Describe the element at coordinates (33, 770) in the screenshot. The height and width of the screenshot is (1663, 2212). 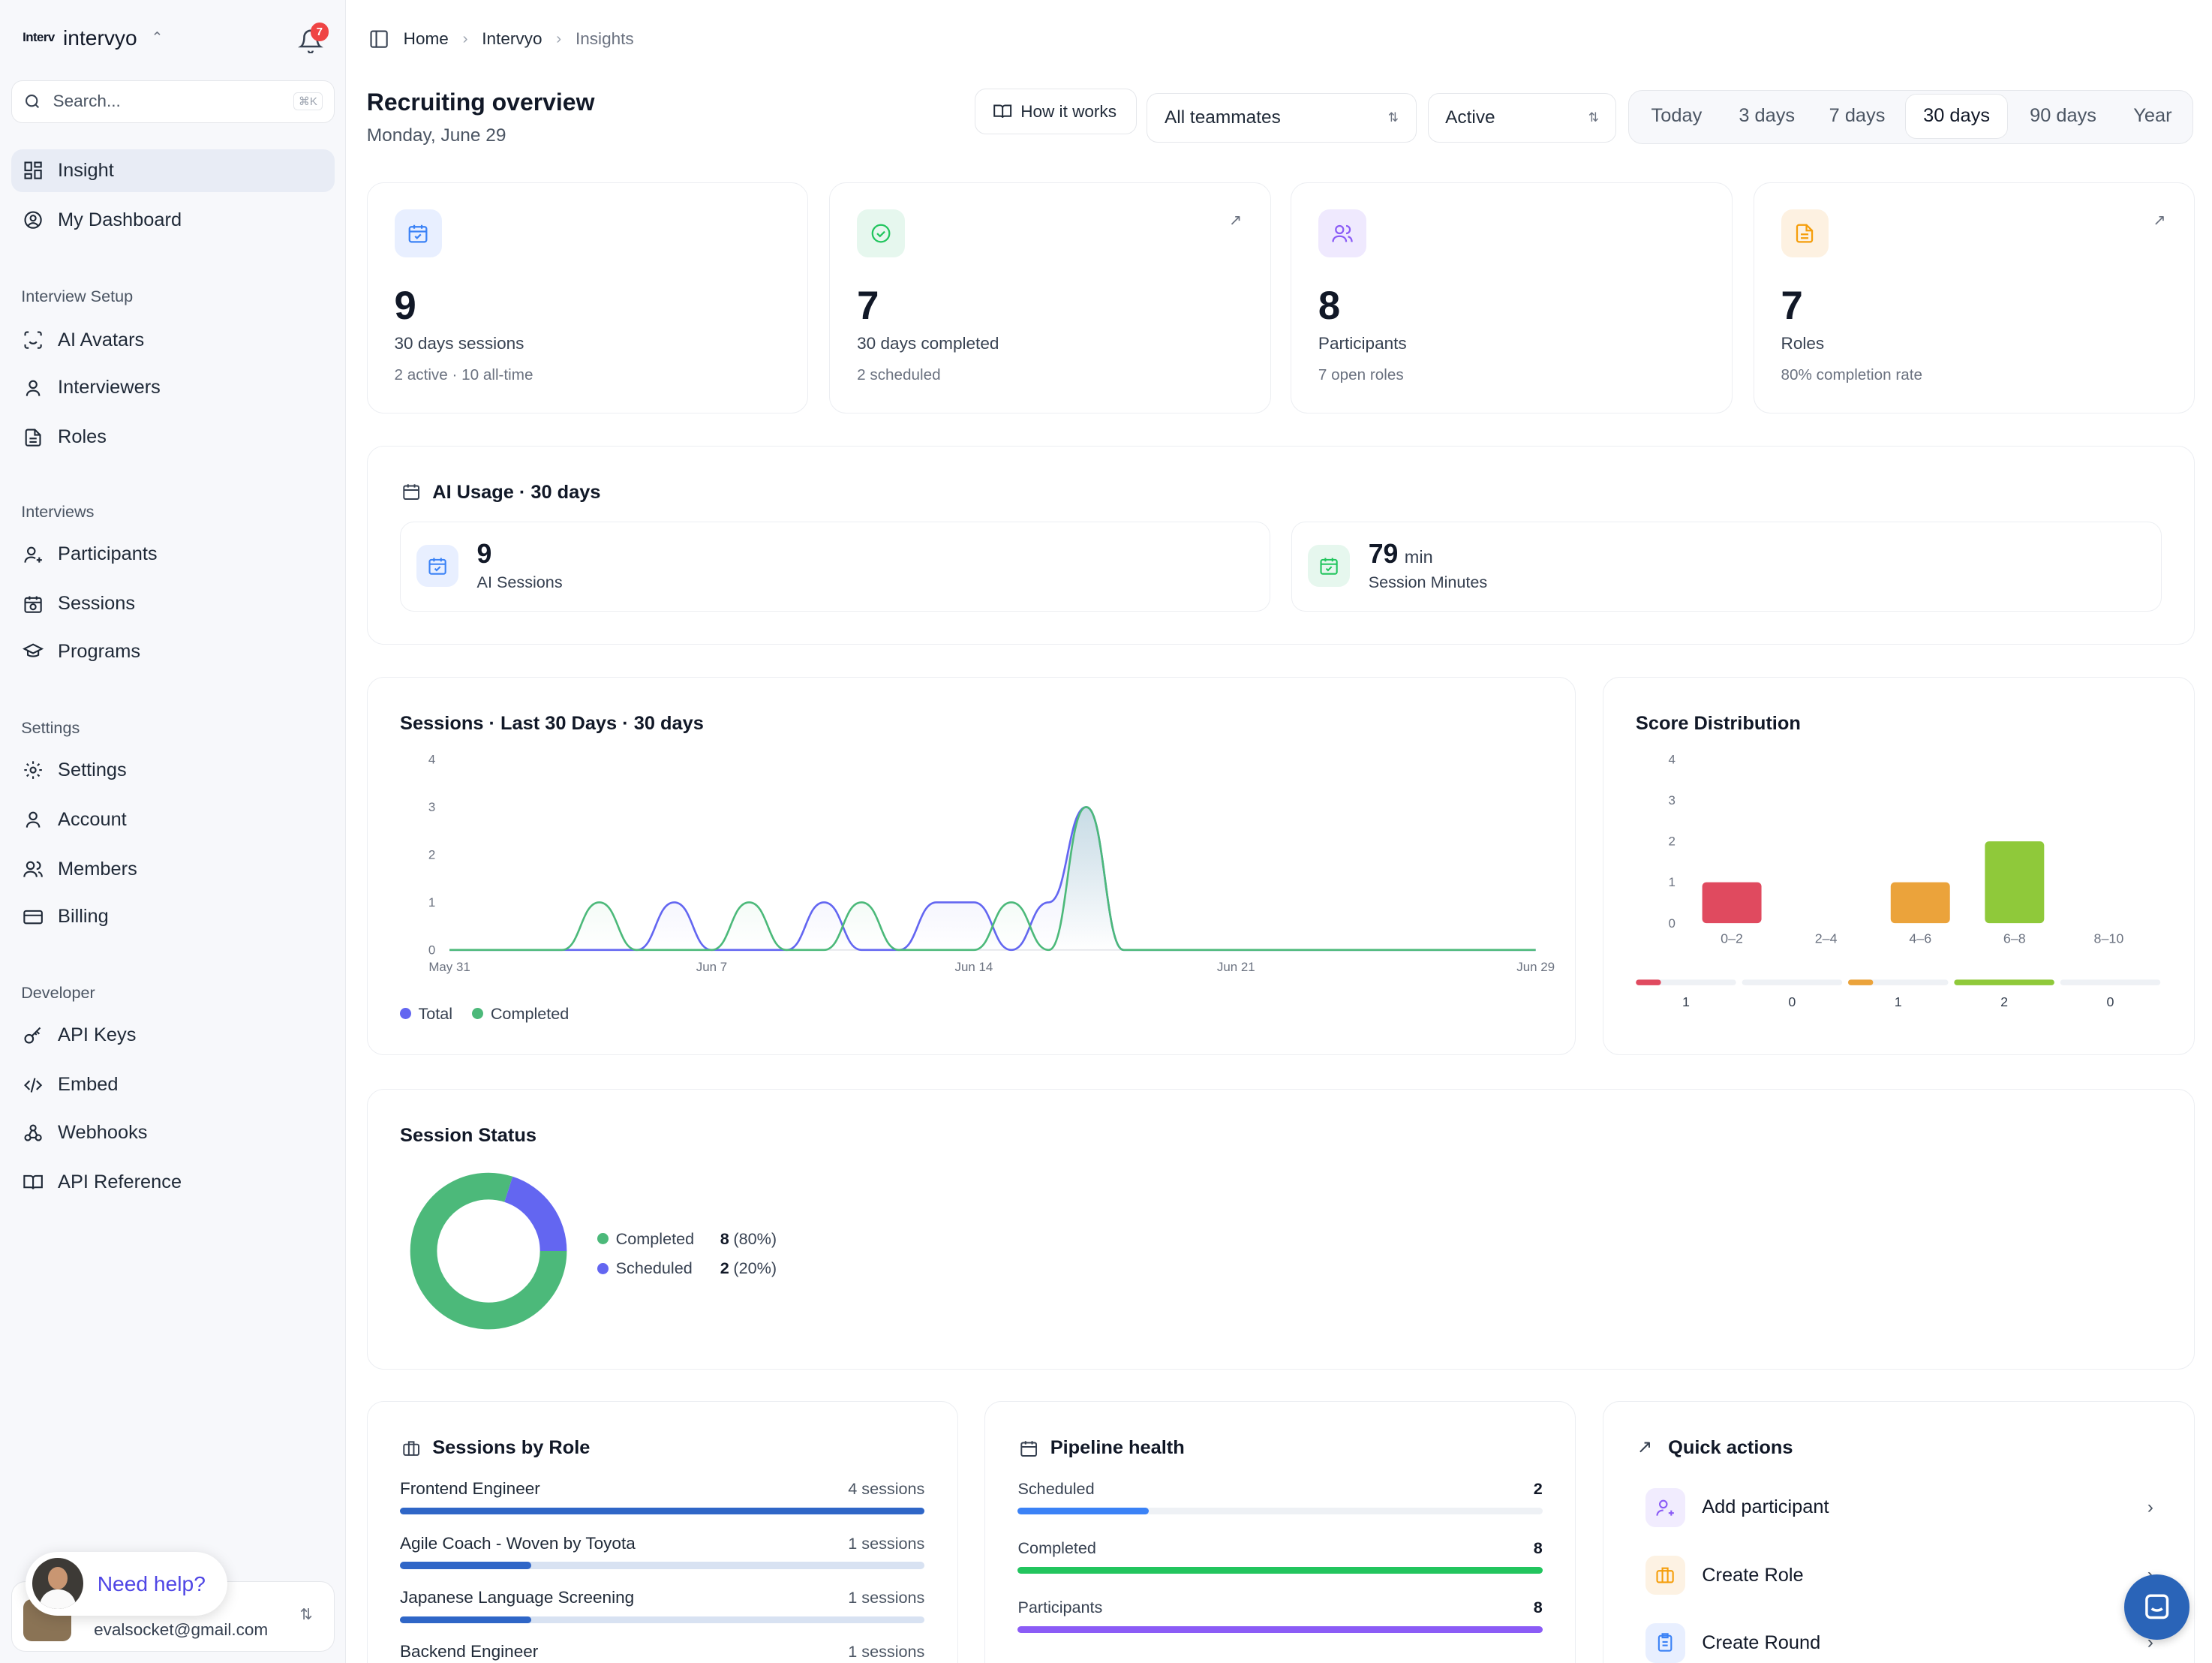
I see `gear-icon` at that location.